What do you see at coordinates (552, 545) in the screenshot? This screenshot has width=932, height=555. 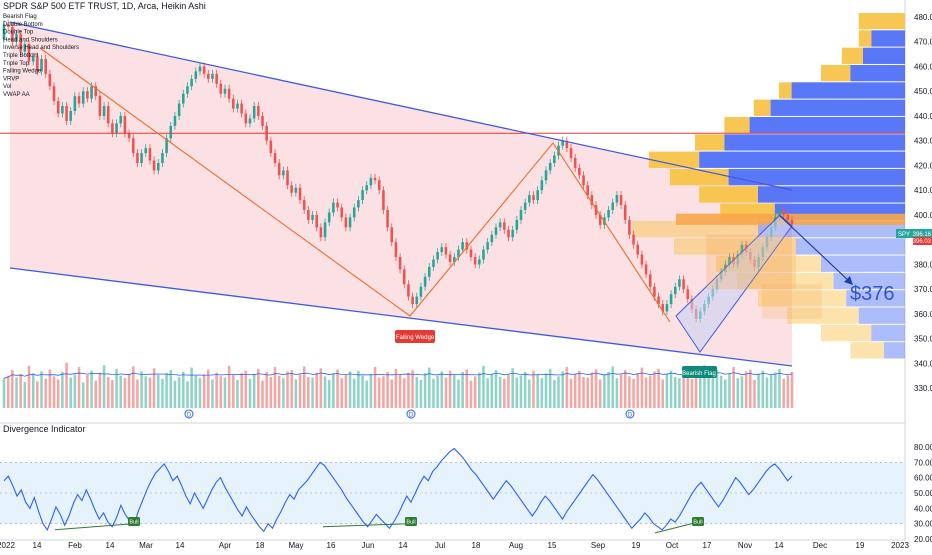 I see `time-tick: 15` at bounding box center [552, 545].